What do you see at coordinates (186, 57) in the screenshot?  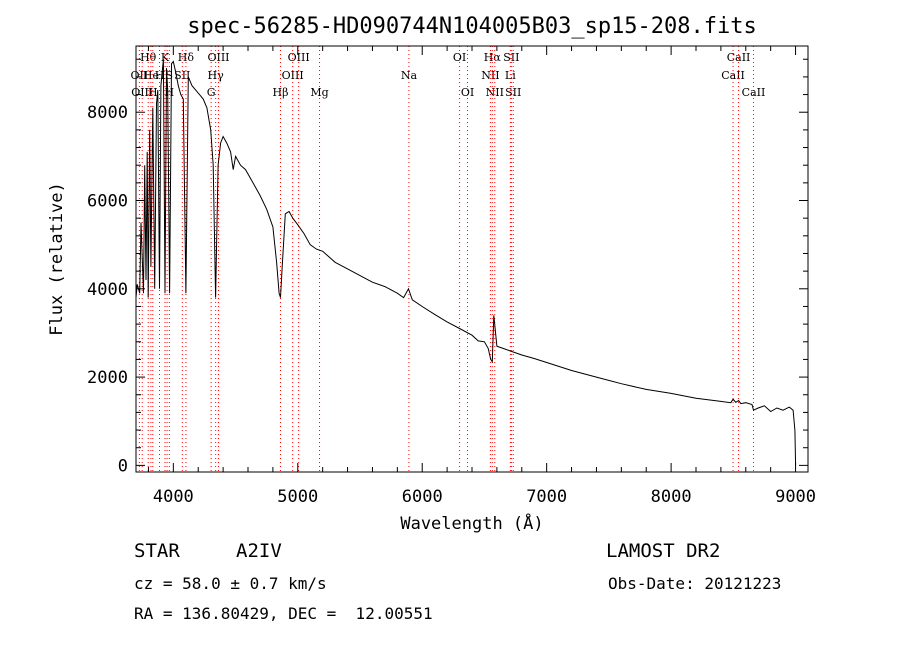 I see `line-label-hδ: Hδ` at bounding box center [186, 57].